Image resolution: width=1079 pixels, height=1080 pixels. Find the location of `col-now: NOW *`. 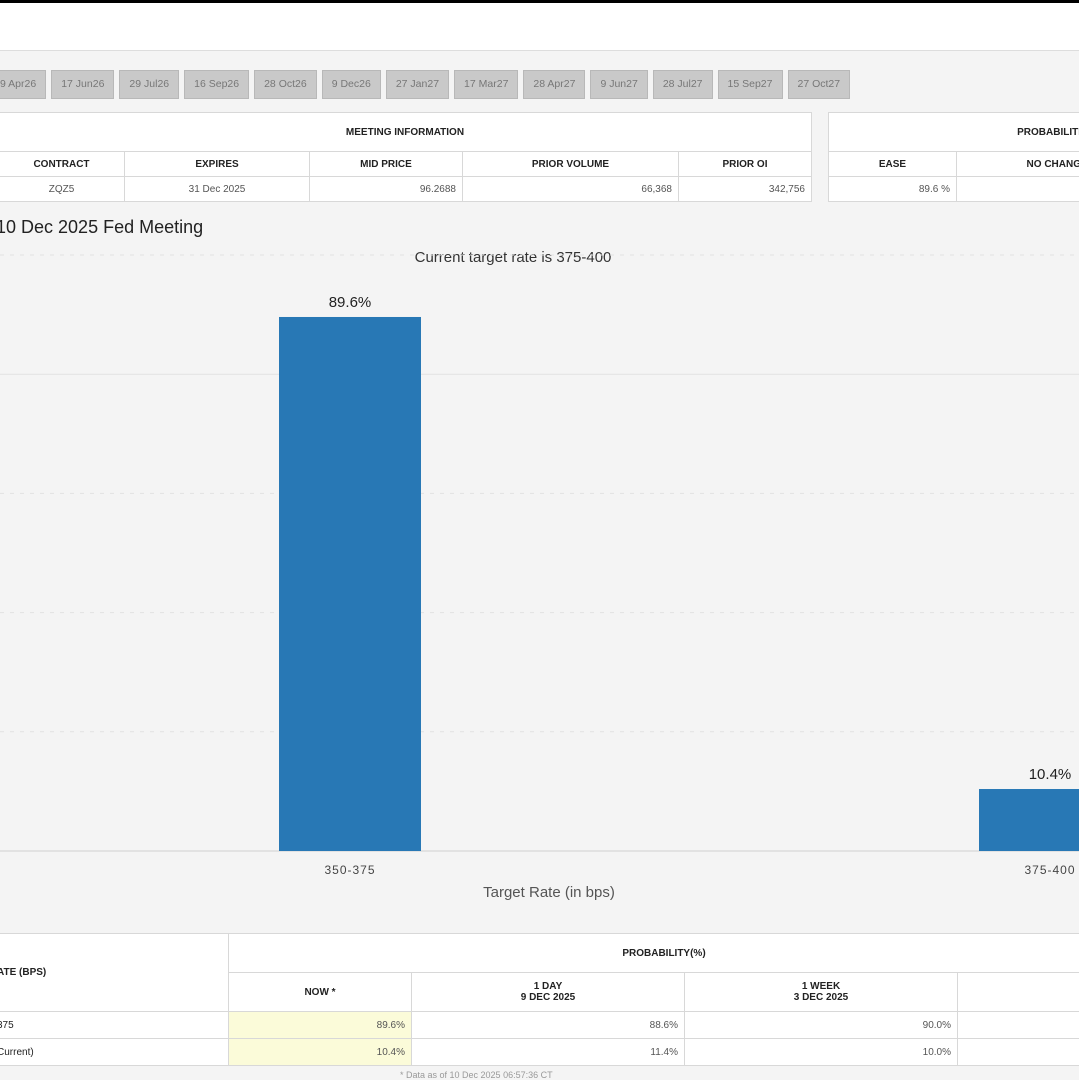

col-now: NOW * is located at coordinates (320, 992).